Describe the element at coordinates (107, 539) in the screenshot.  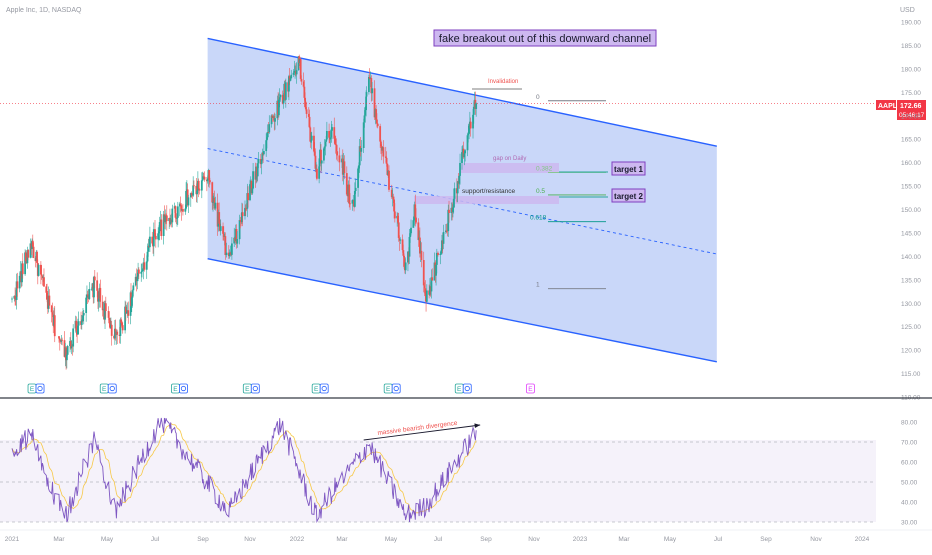
I see `x-tick-2: May` at that location.